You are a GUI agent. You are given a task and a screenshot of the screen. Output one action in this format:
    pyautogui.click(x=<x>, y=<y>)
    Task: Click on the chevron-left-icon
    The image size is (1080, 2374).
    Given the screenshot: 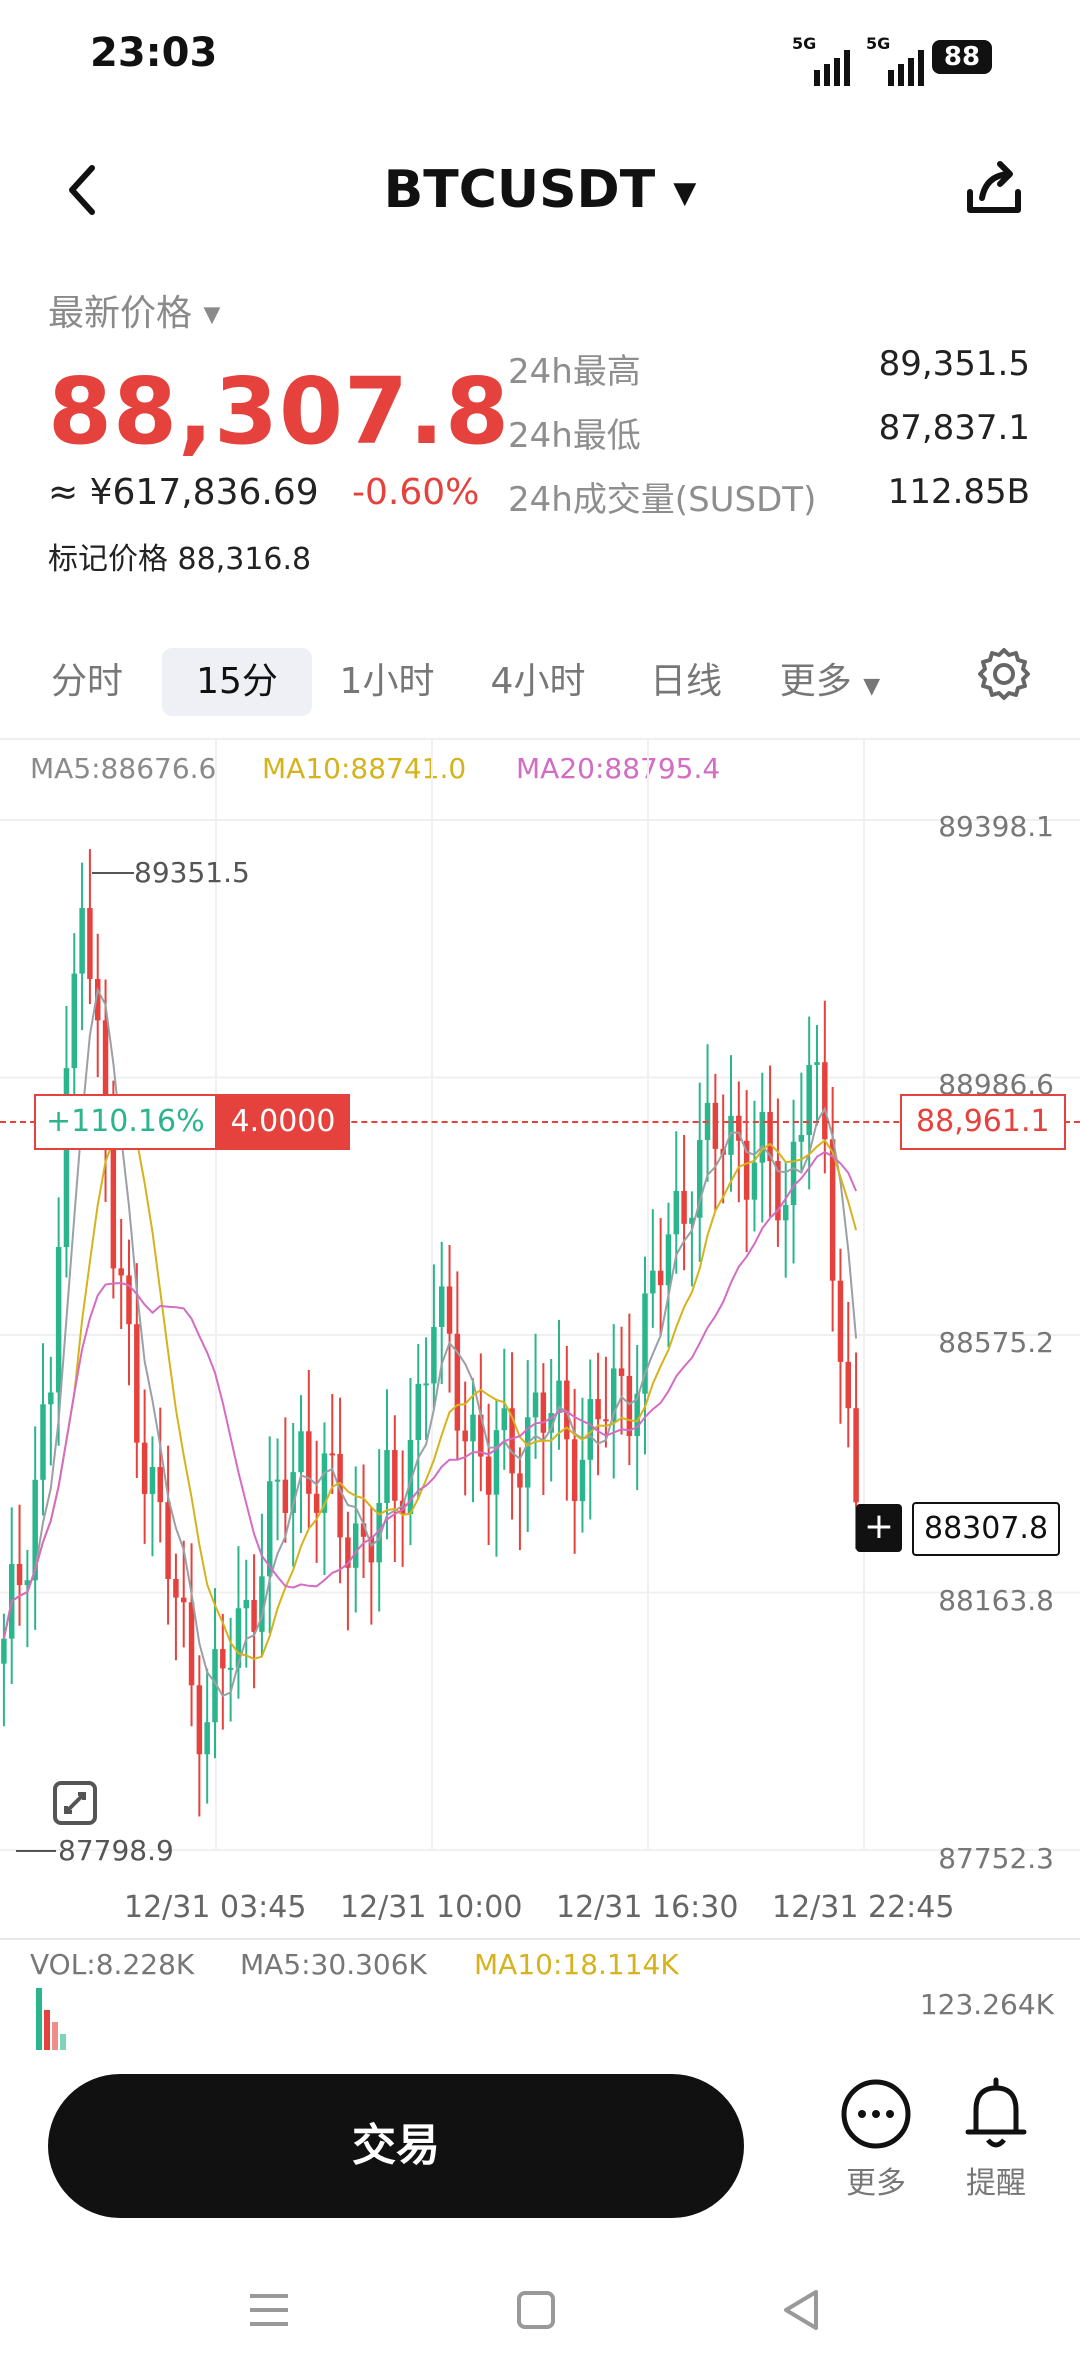 What is the action you would take?
    pyautogui.click(x=82, y=190)
    